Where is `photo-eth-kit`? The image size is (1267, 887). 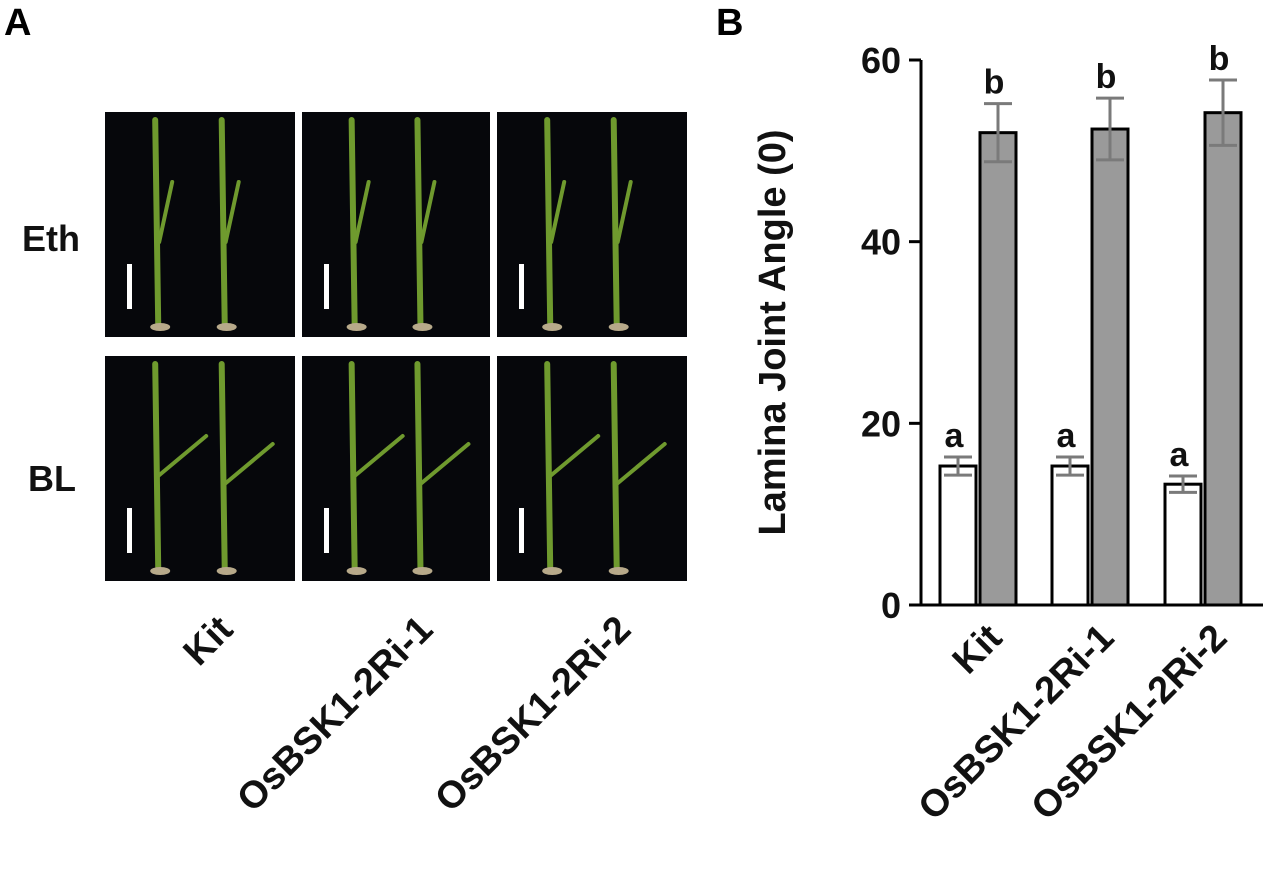
photo-eth-kit is located at coordinates (200, 224).